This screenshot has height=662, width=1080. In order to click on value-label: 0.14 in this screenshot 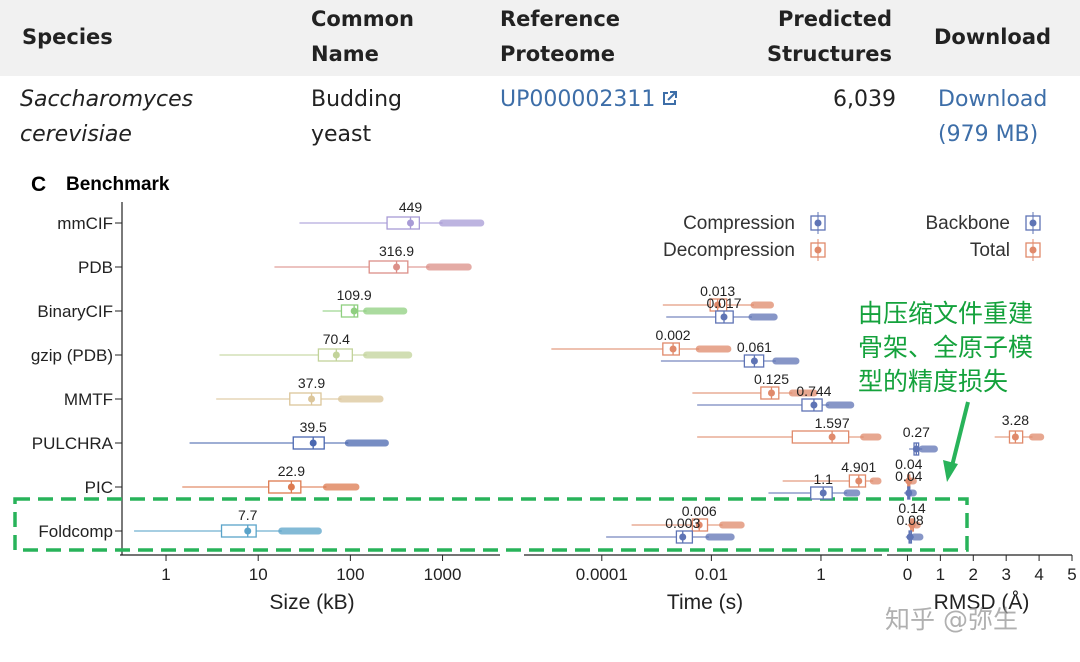, I will do `click(911, 508)`.